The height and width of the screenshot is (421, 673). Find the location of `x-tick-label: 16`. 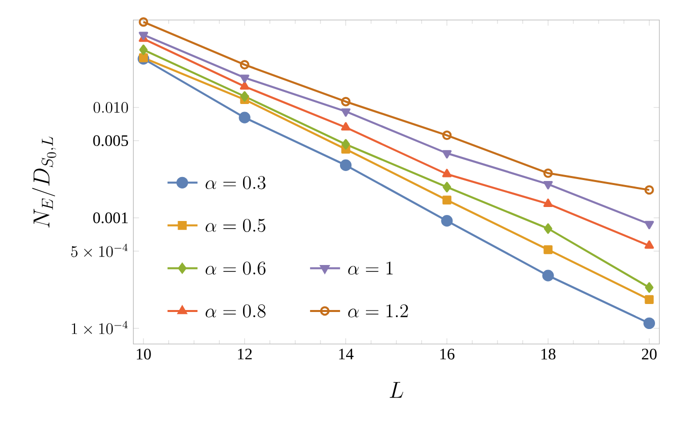

x-tick-label: 16 is located at coordinates (447, 354).